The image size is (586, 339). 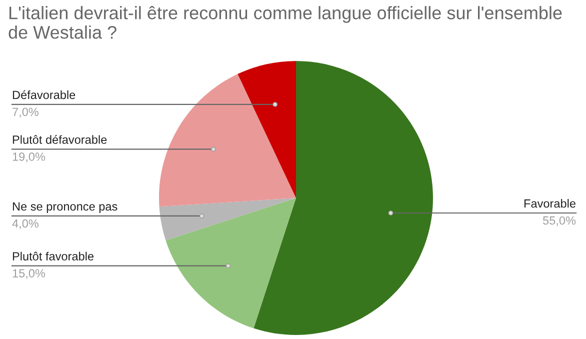 What do you see at coordinates (25, 113) in the screenshot?
I see `data-label: 7,0%` at bounding box center [25, 113].